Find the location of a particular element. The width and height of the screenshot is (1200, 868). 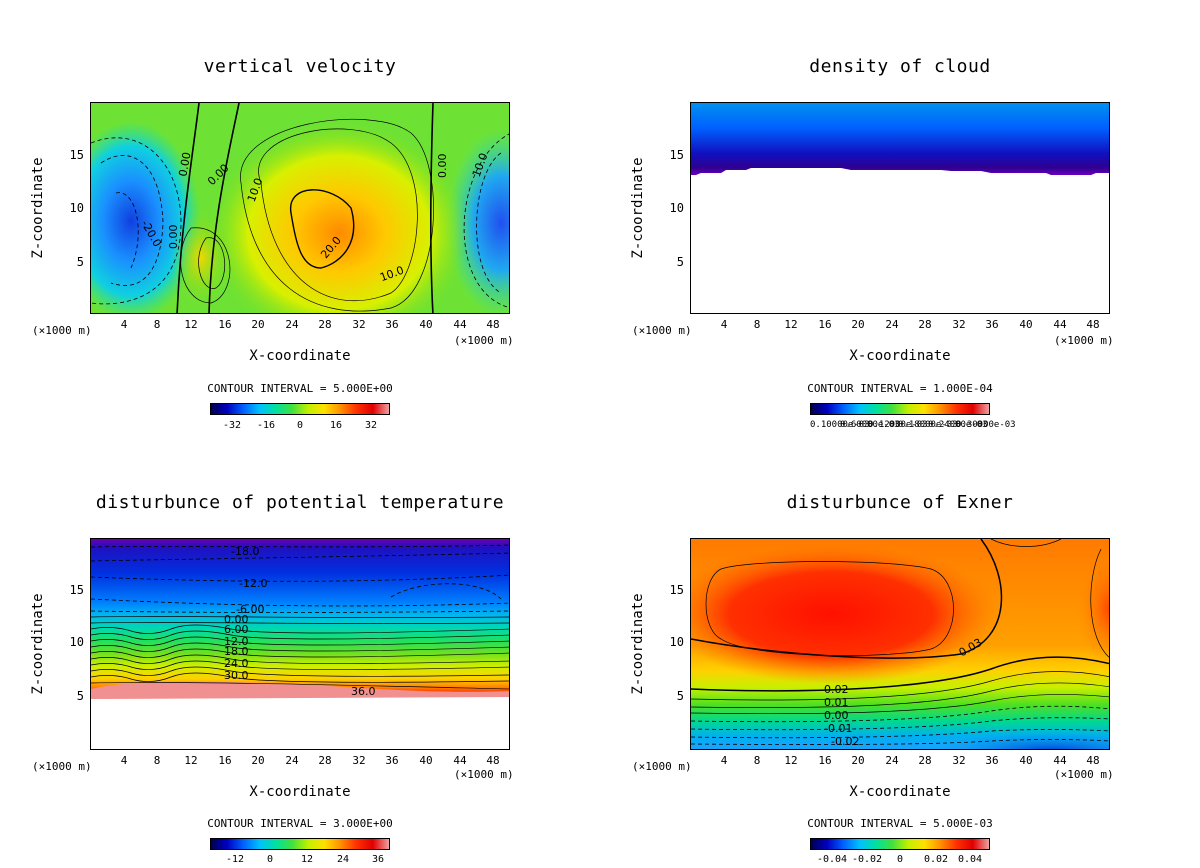

colorbar-tick: 0.10000e-03 is located at coordinates (840, 425).